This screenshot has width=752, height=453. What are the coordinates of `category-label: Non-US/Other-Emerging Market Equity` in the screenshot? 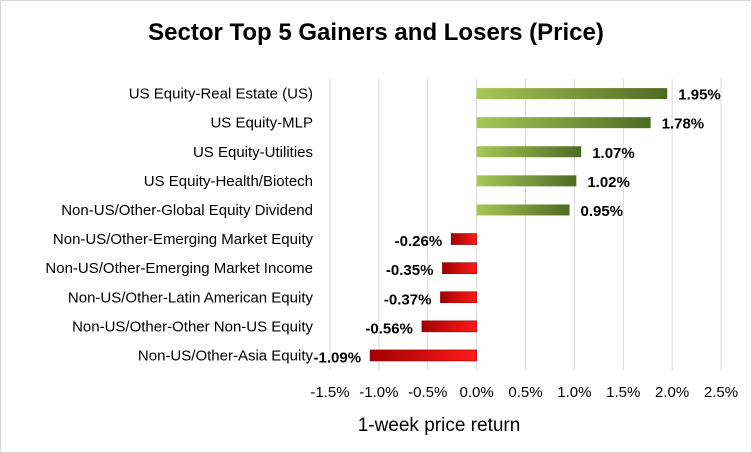 It's located at (183, 239).